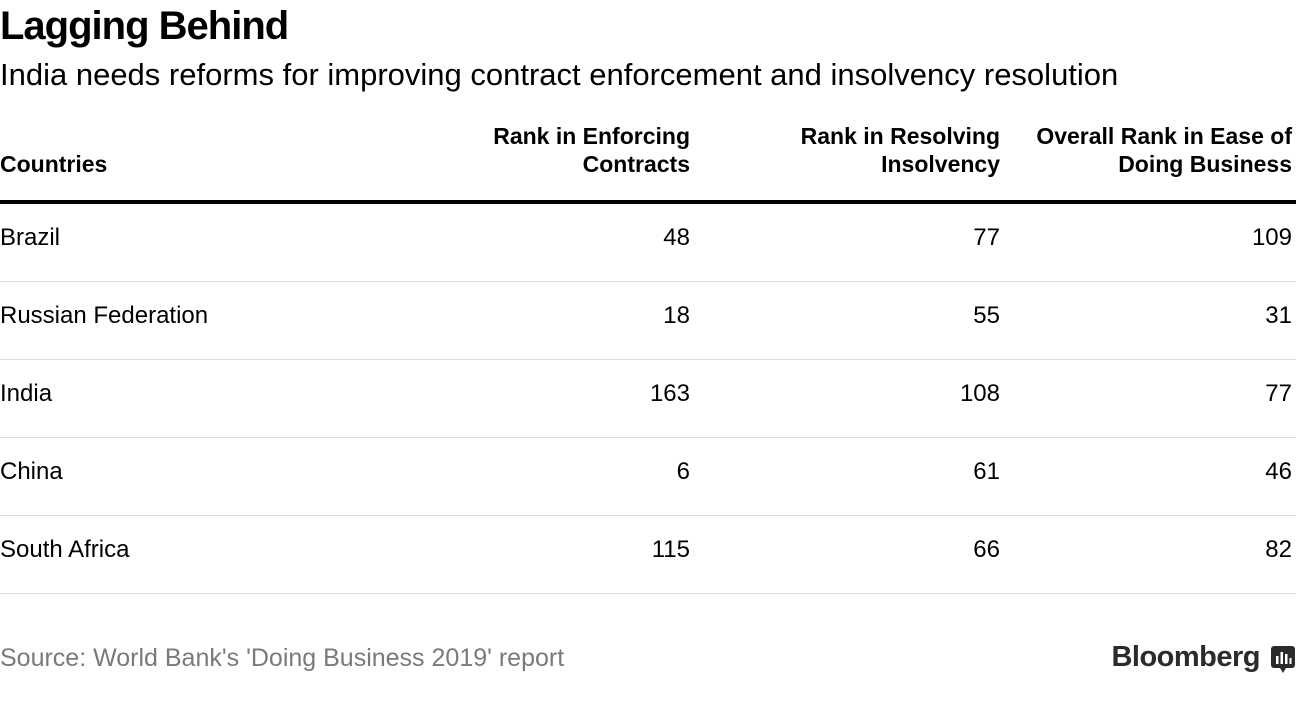  I want to click on resolving-insolvency-cell: 108, so click(979, 393).